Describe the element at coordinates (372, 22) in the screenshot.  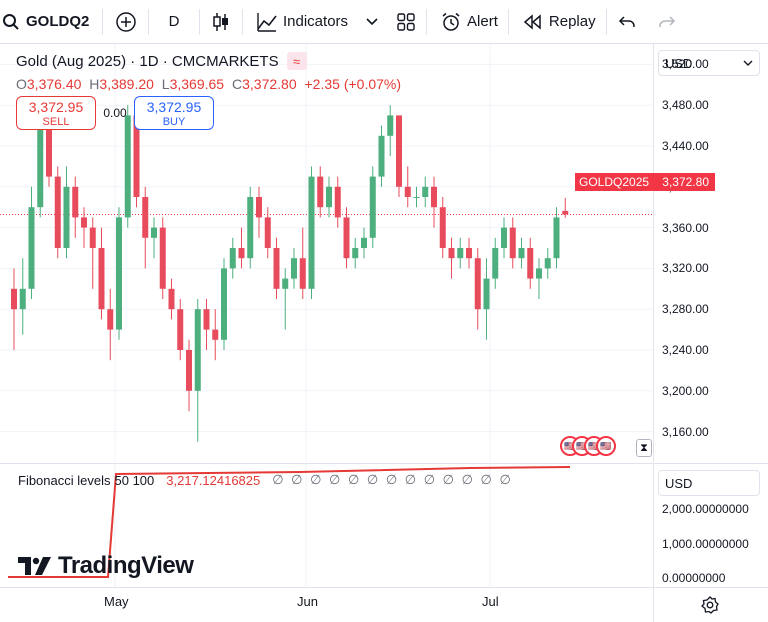
I see `indicators-dropdown` at that location.